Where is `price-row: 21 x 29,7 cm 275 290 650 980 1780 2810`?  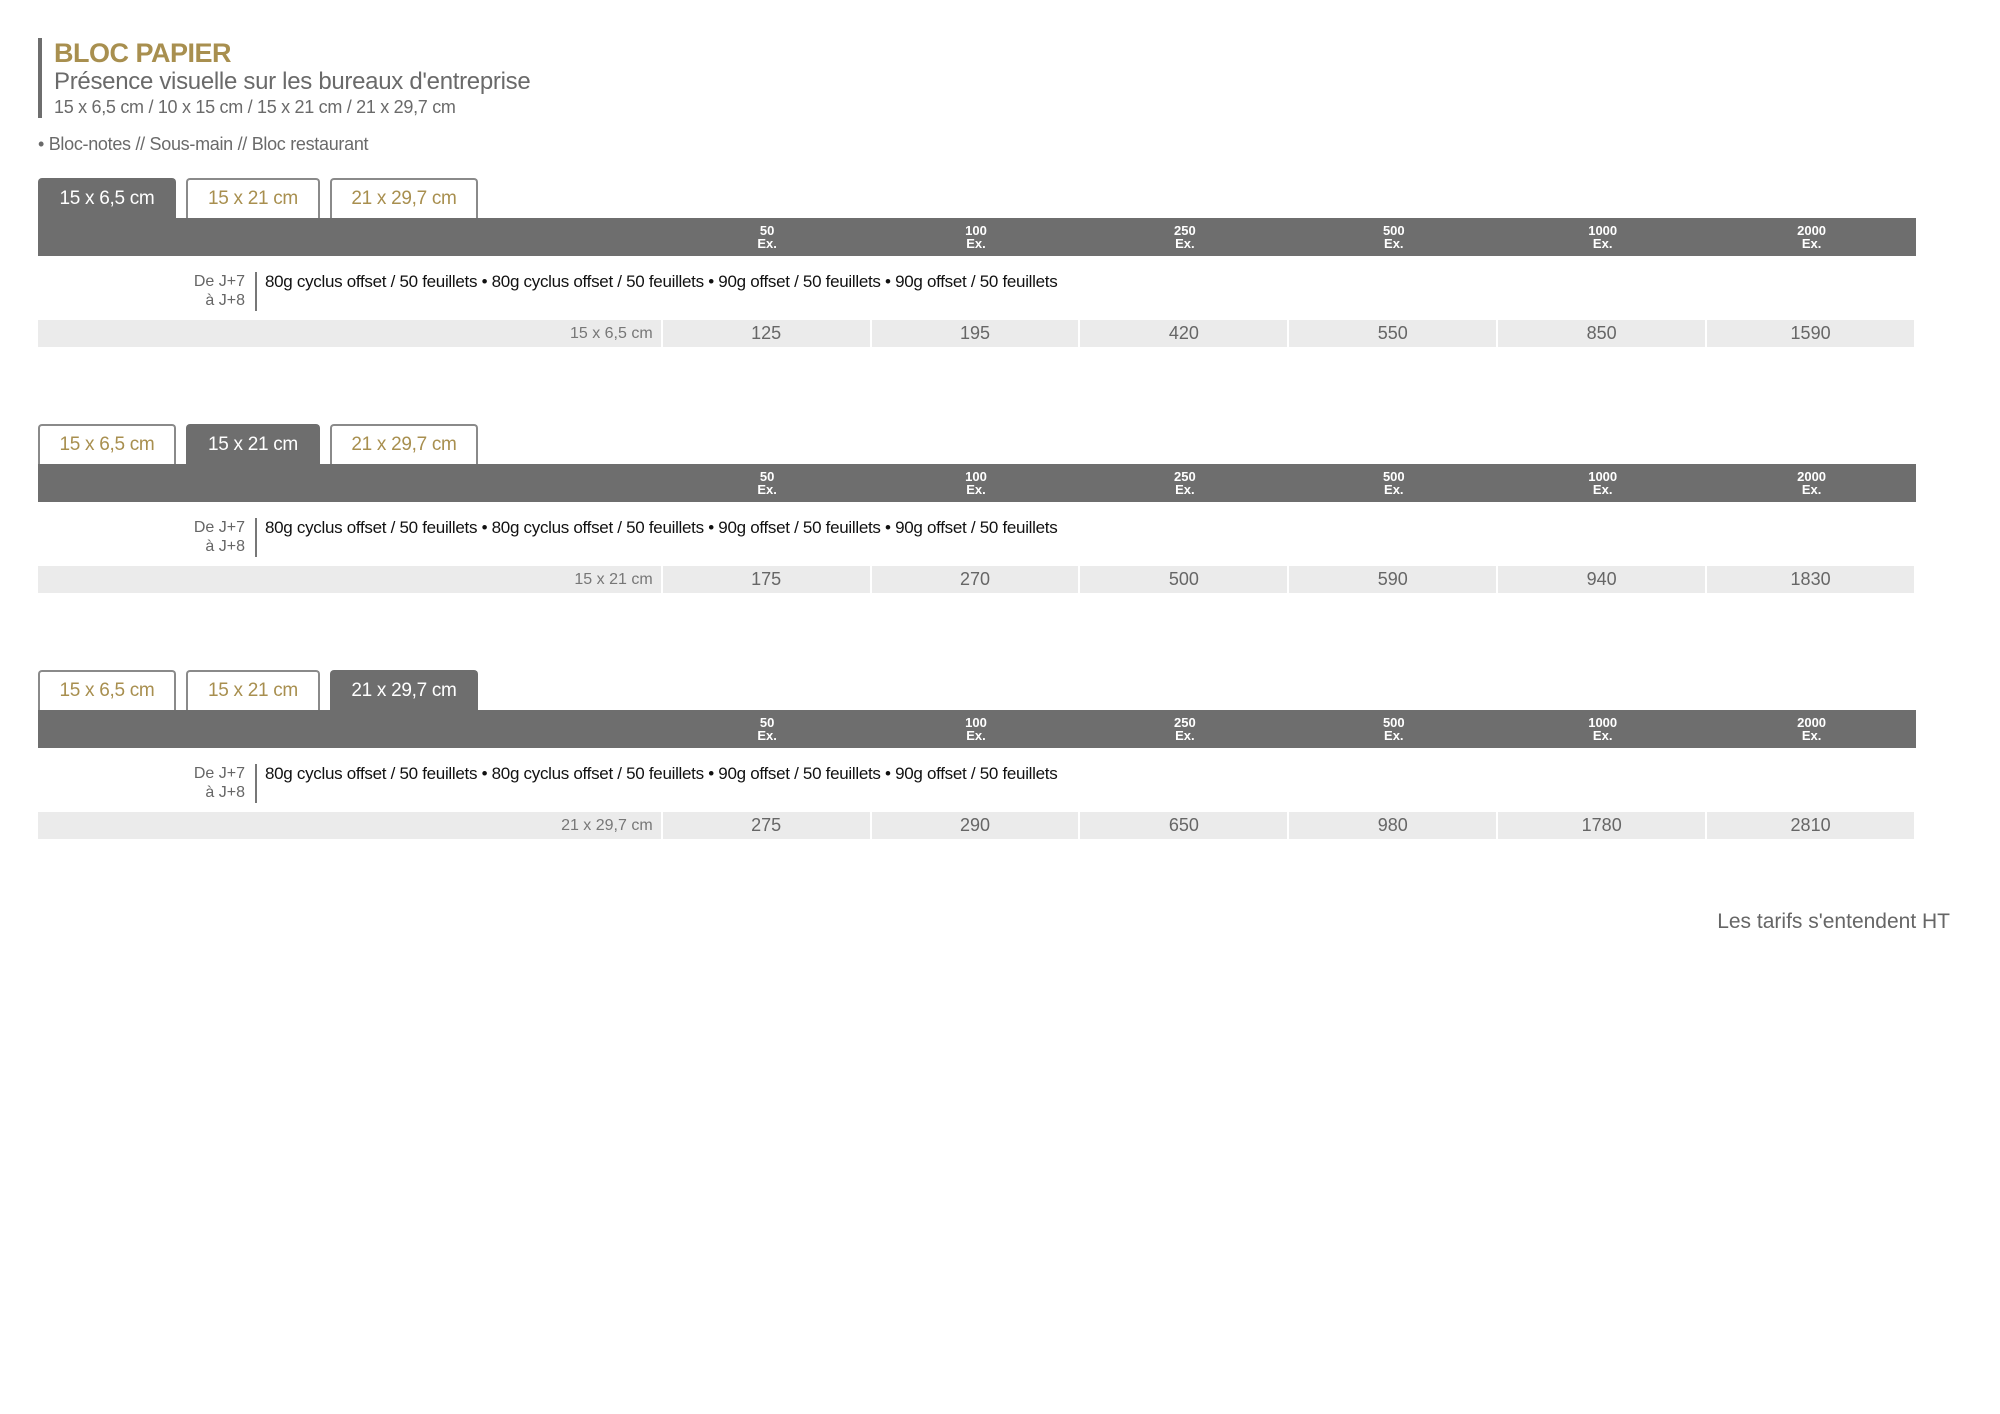
price-row: 21 x 29,7 cm 275 290 650 980 1780 2810 is located at coordinates (977, 825).